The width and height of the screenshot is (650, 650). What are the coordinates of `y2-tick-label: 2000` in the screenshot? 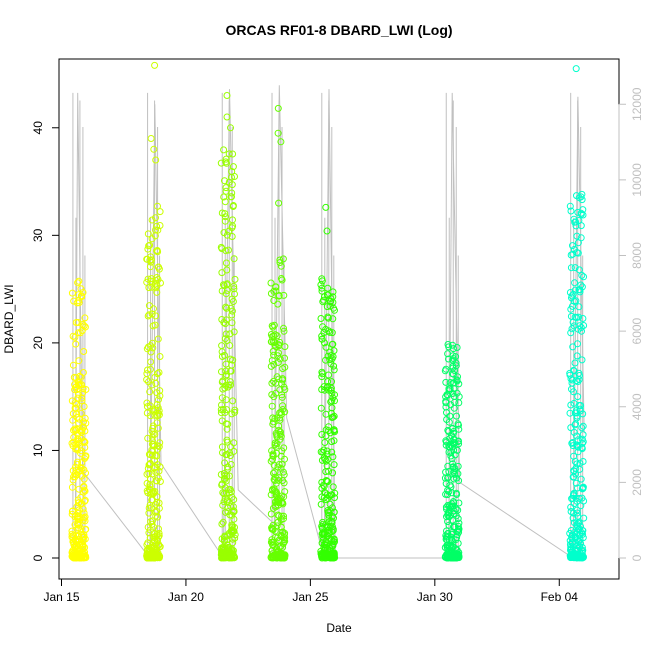 It's located at (637, 482).